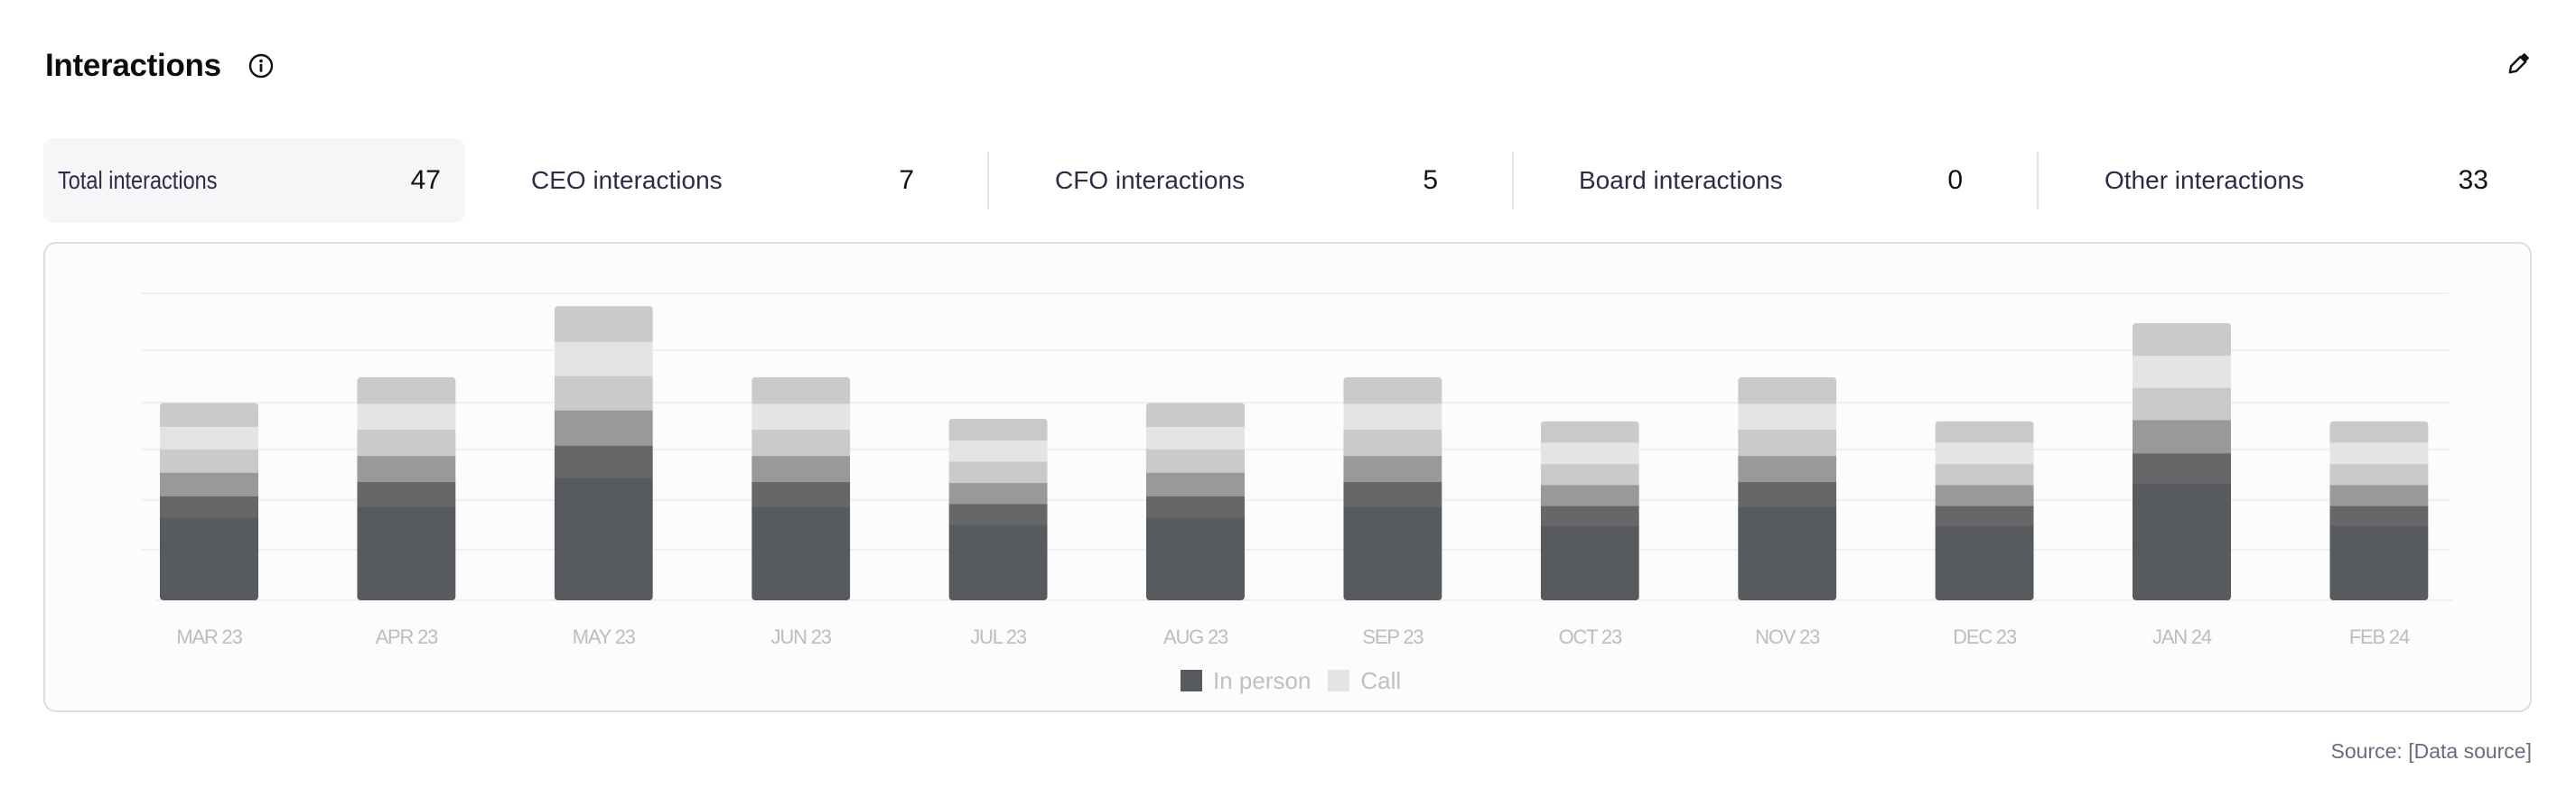  I want to click on tab-cfo-interactions: CFO interactions 5, so click(1250, 180).